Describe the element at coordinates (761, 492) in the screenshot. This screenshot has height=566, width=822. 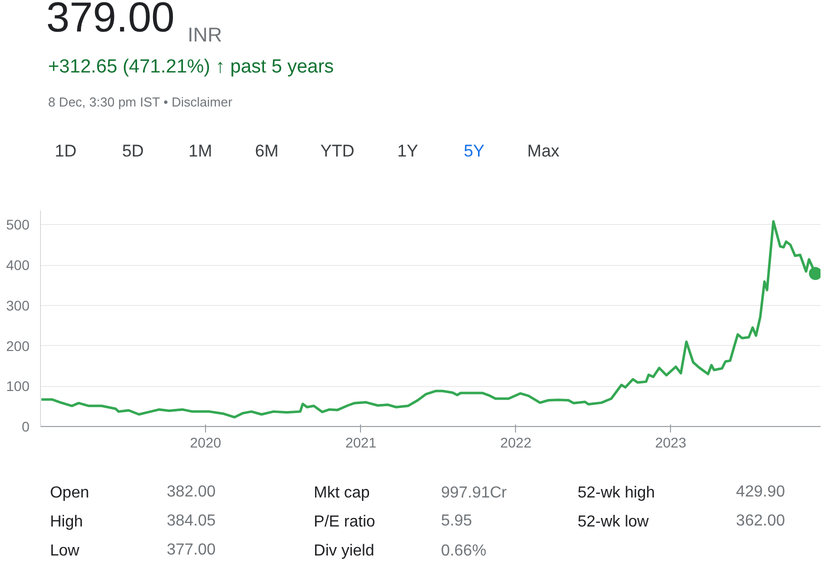
I see `text: 429.90` at that location.